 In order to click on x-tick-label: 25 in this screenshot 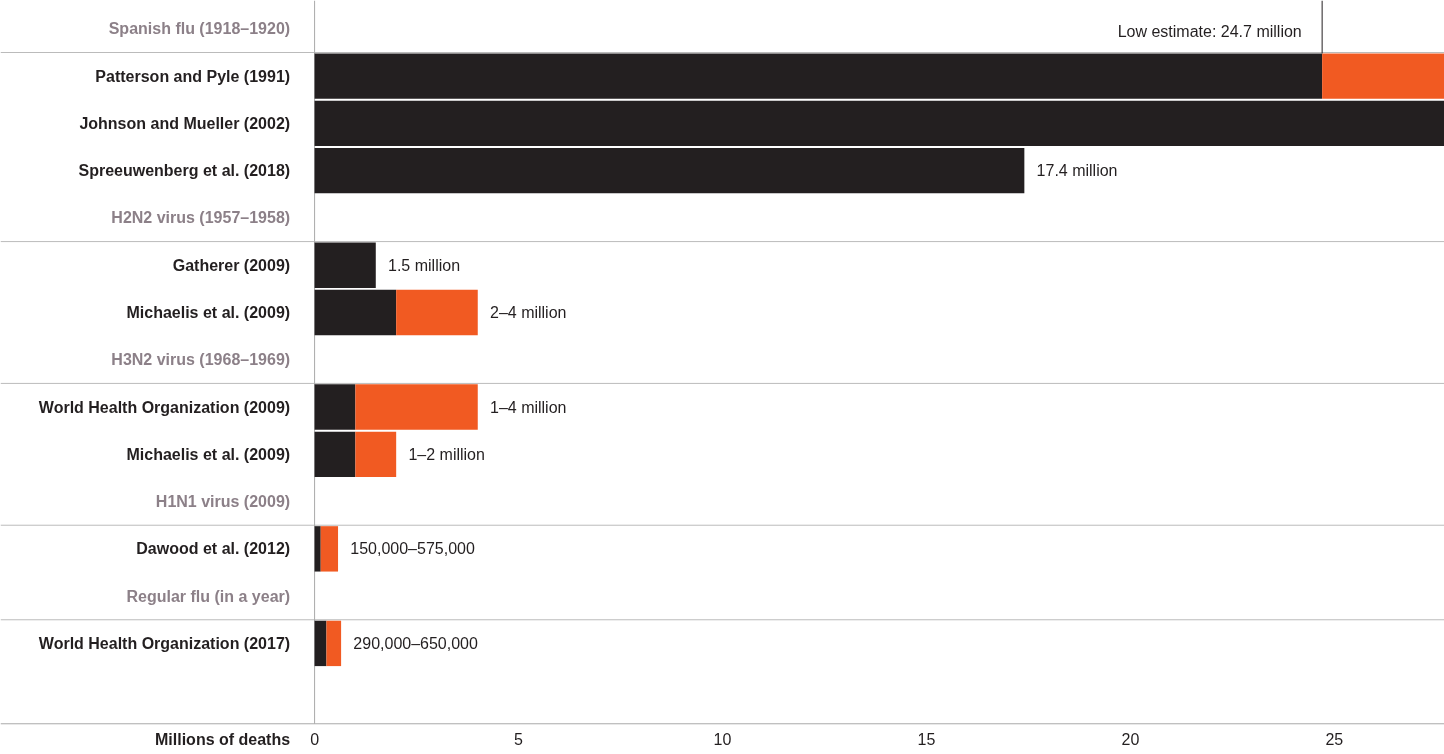, I will do `click(1334, 740)`.